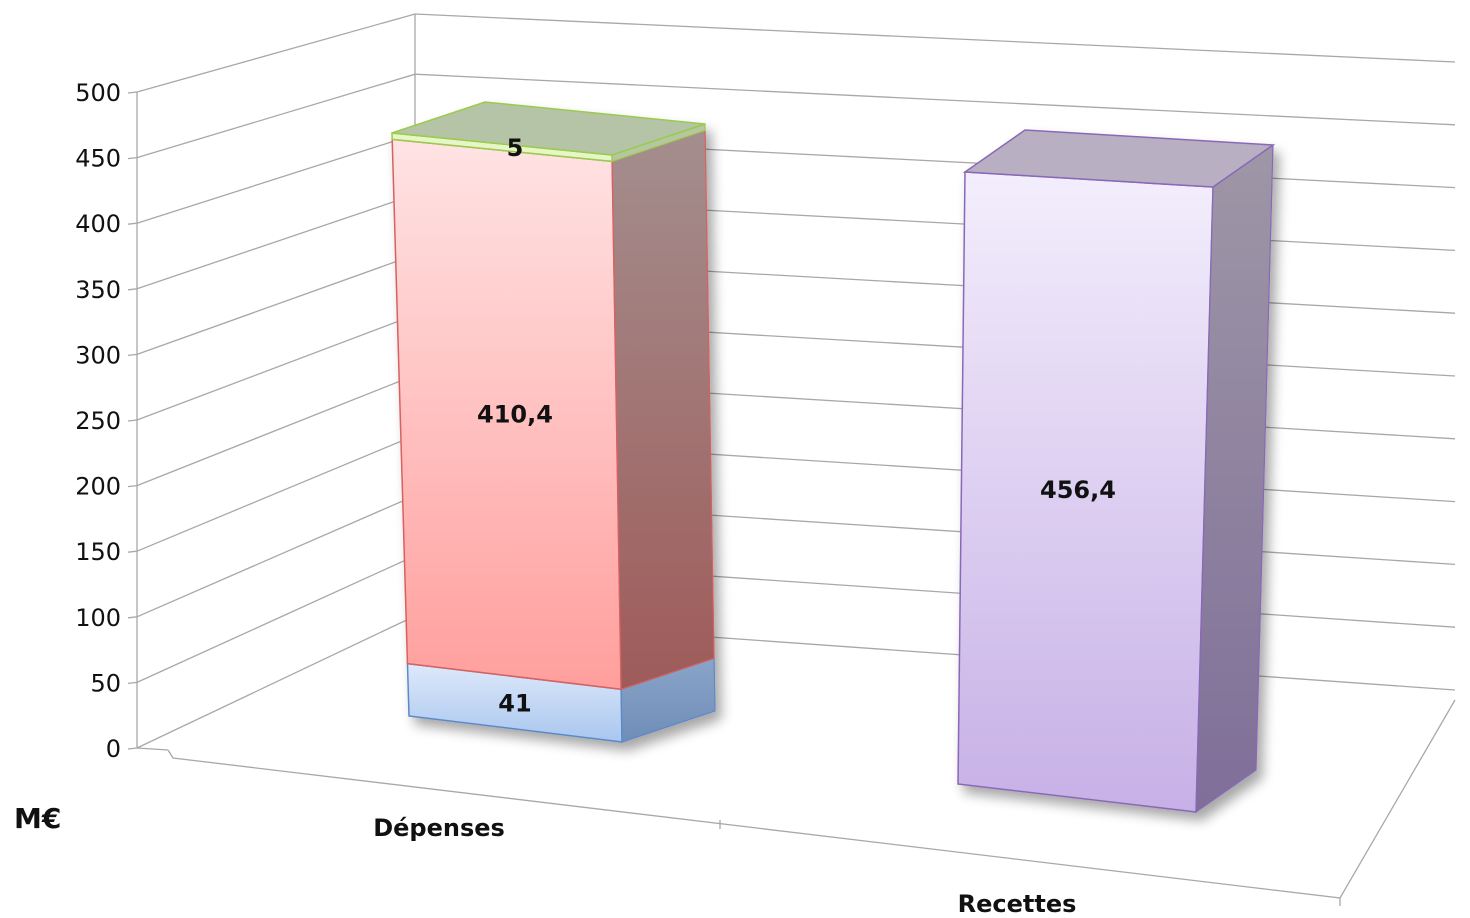 This screenshot has width=1470, height=918. Describe the element at coordinates (515, 148) in the screenshot. I see `data-label: 5` at that location.